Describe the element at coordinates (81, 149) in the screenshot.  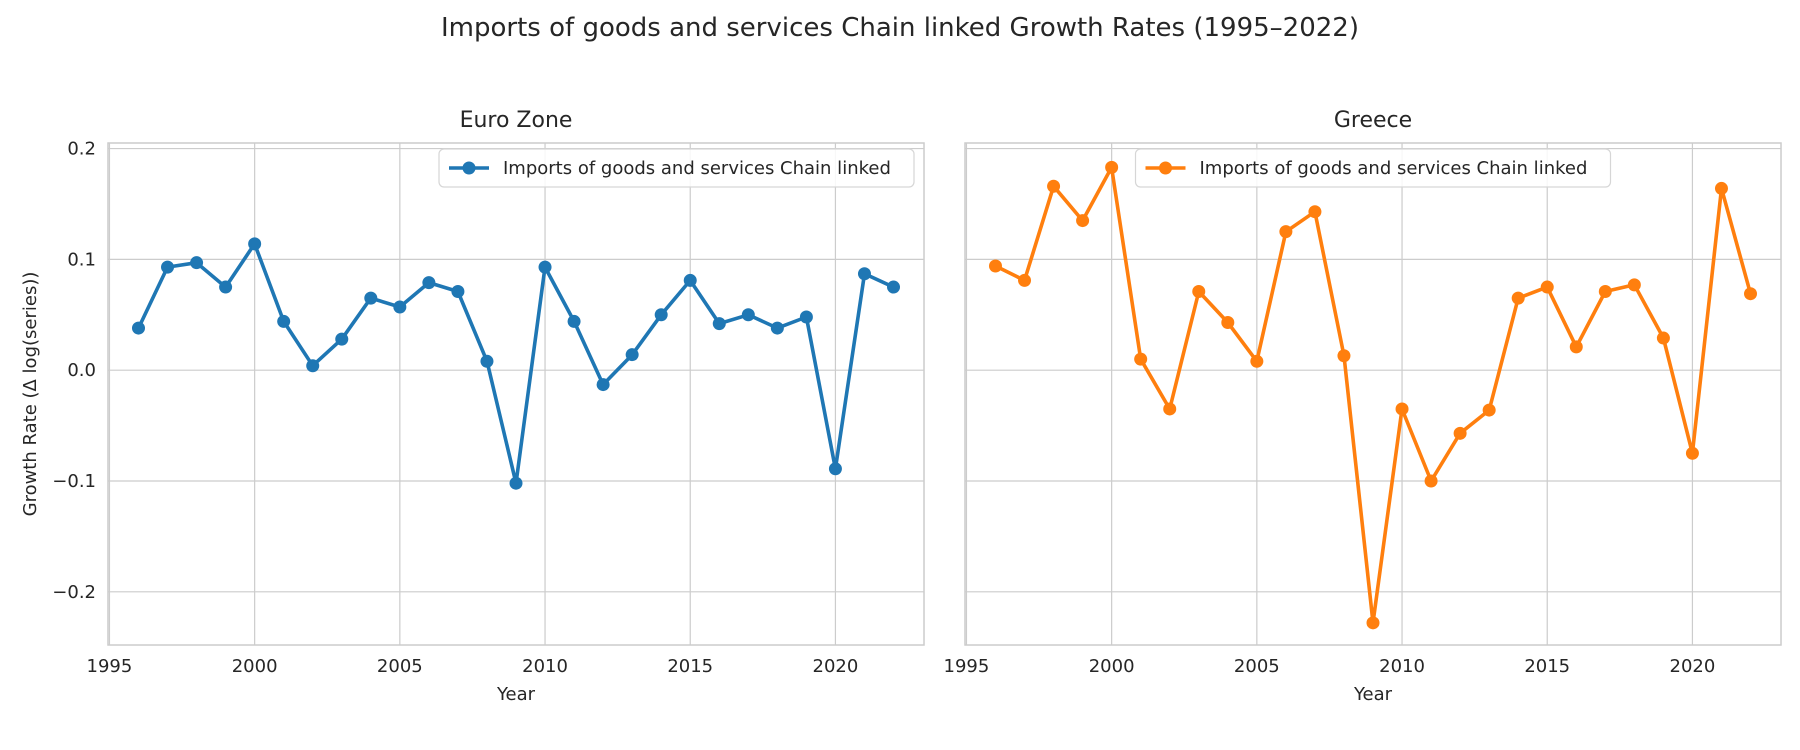
I see `y-tick-label: 0.2` at that location.